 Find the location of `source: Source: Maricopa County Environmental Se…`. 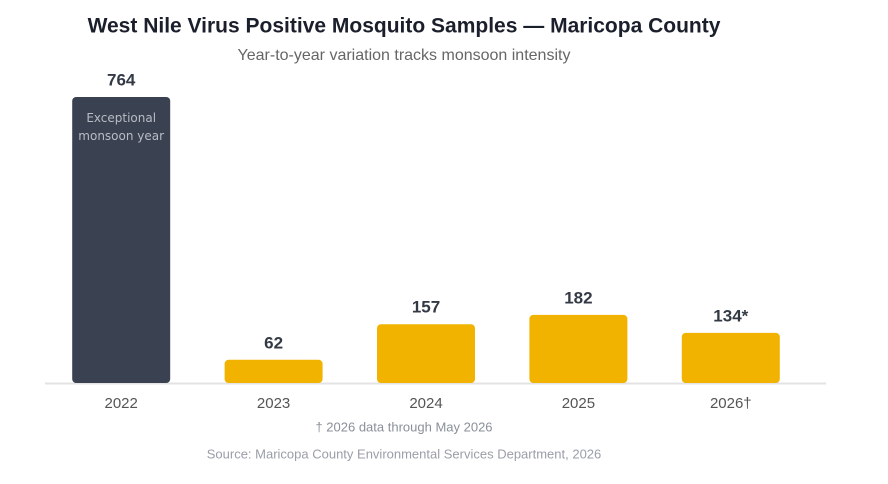

source: Source: Maricopa County Environmental Se… is located at coordinates (404, 453).